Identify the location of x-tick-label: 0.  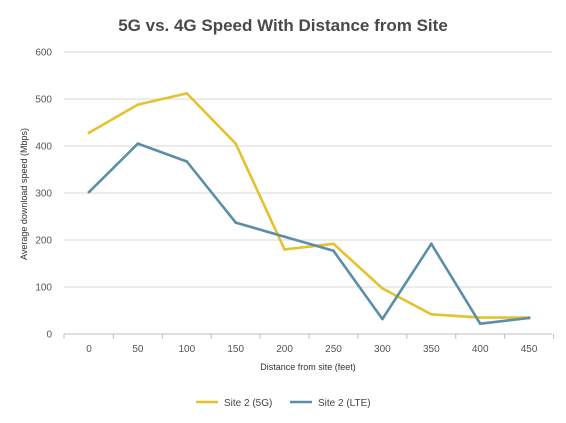
(89, 349).